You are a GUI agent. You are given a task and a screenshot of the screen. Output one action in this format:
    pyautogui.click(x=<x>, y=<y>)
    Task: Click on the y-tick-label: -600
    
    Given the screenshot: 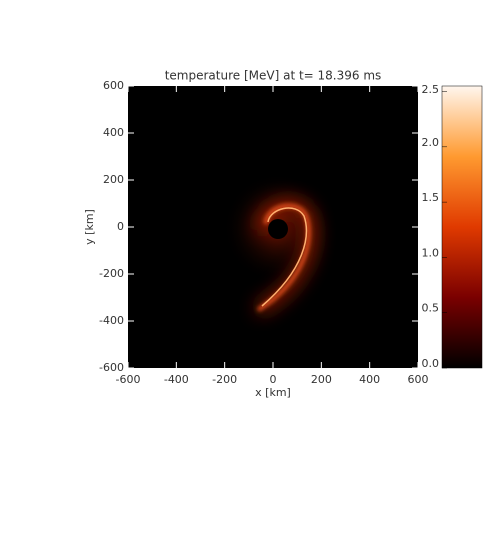 What is the action you would take?
    pyautogui.click(x=111, y=367)
    